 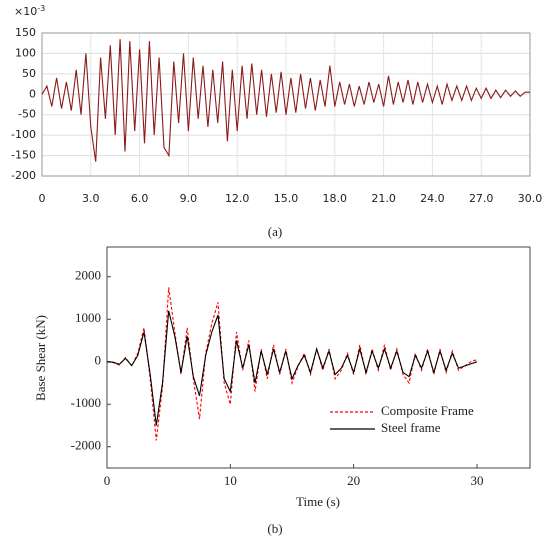 I want to click on y-tick-label: 50, so click(x=29, y=73).